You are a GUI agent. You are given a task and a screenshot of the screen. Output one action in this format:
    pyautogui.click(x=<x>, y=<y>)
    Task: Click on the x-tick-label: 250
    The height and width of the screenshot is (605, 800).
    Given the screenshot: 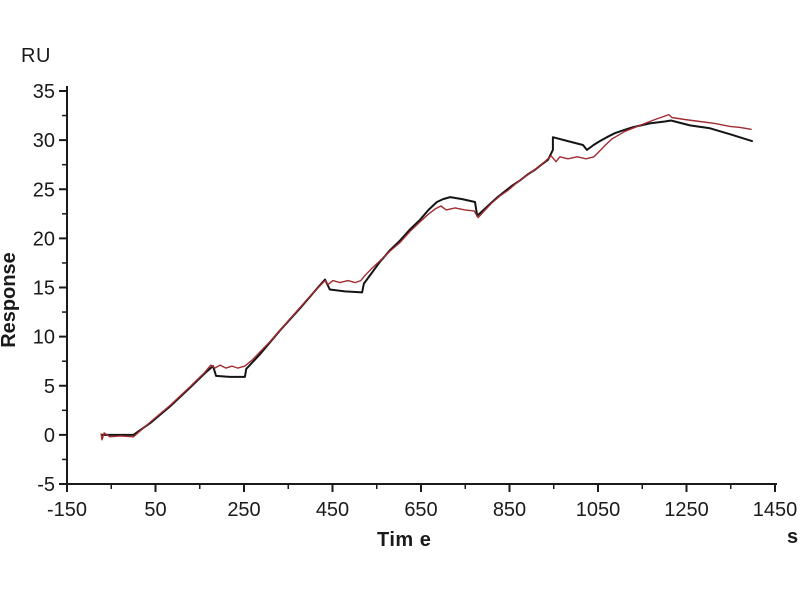 What is the action you would take?
    pyautogui.click(x=243, y=510)
    